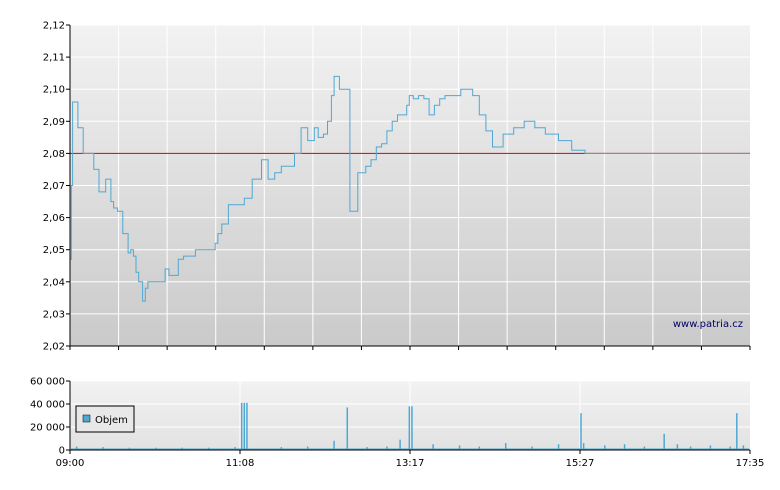  I want to click on watermark-text: www.patria.cz, so click(708, 324).